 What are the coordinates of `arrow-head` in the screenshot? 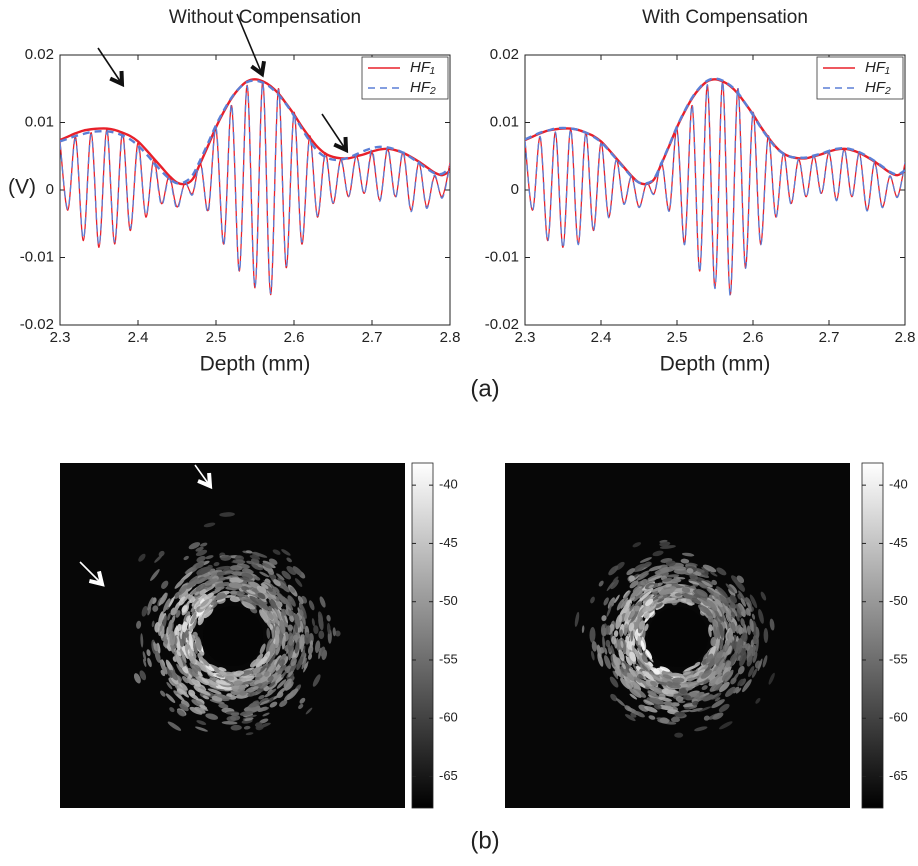 It's located at (205, 481).